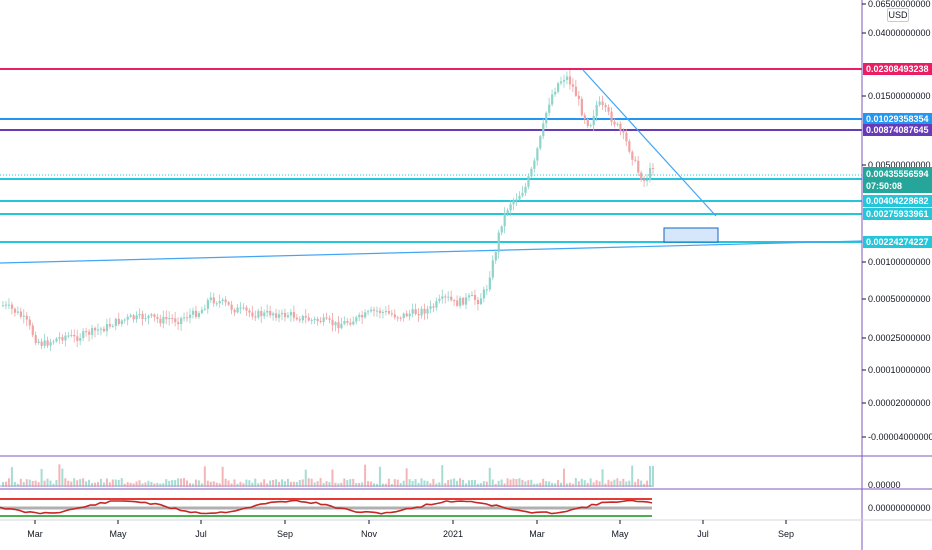  I want to click on time-tick-label: 2021, so click(453, 534).